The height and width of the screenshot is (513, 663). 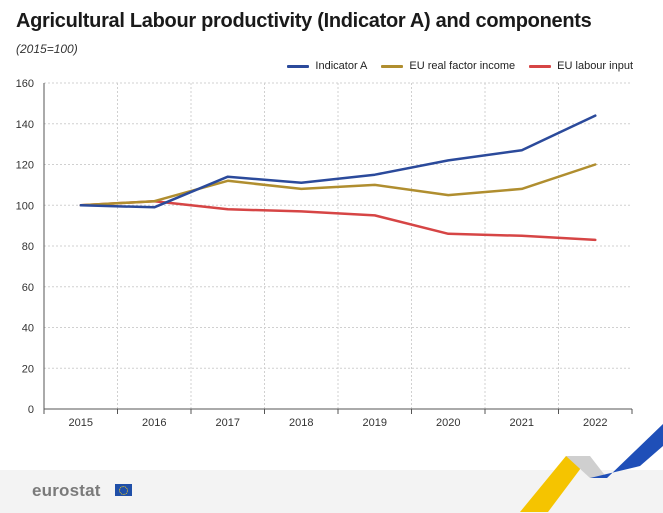 I want to click on y-tick-label: 40, so click(x=28, y=329).